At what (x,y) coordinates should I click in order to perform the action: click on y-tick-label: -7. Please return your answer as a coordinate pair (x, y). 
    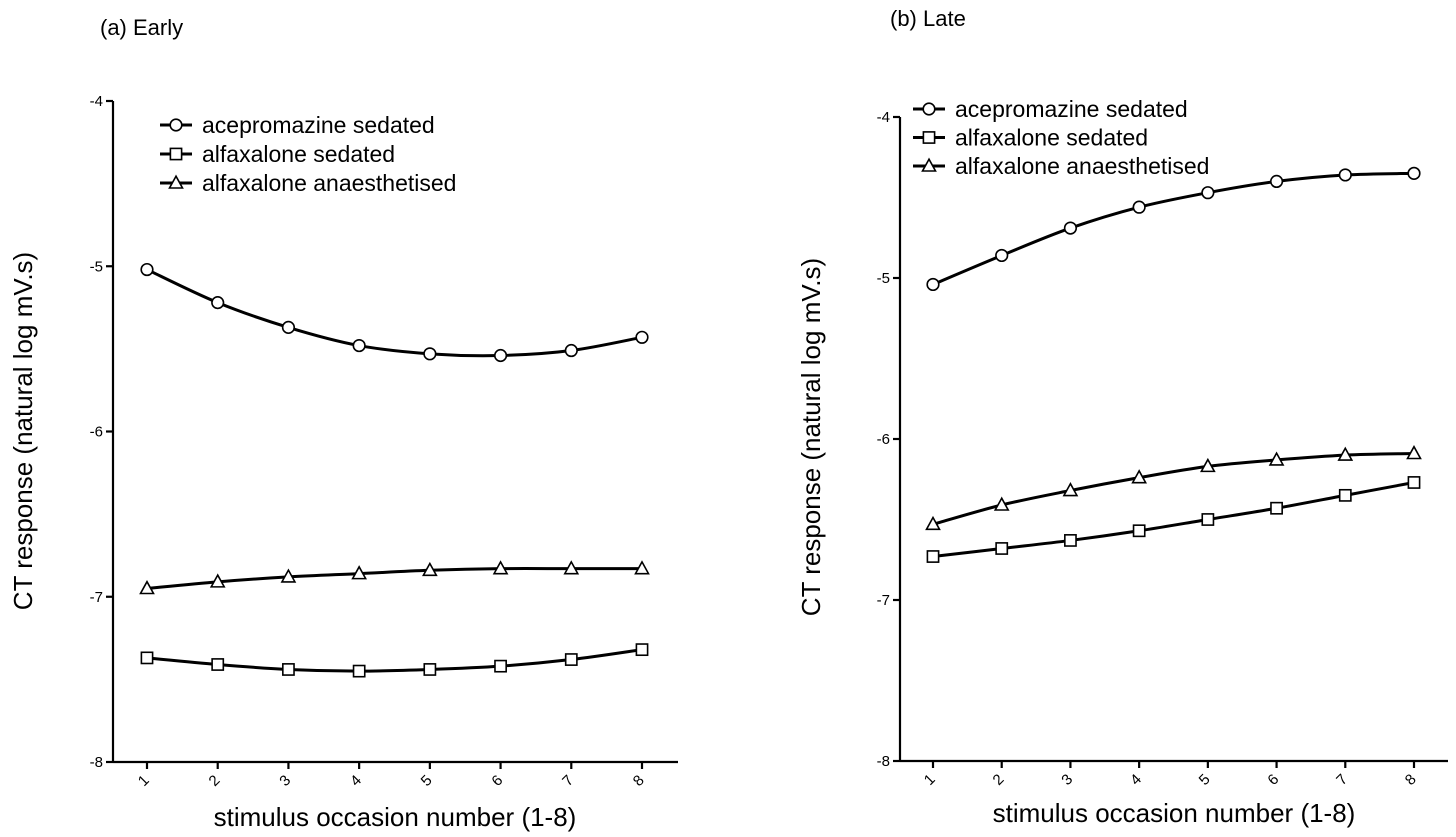
    Looking at the image, I should click on (96, 597).